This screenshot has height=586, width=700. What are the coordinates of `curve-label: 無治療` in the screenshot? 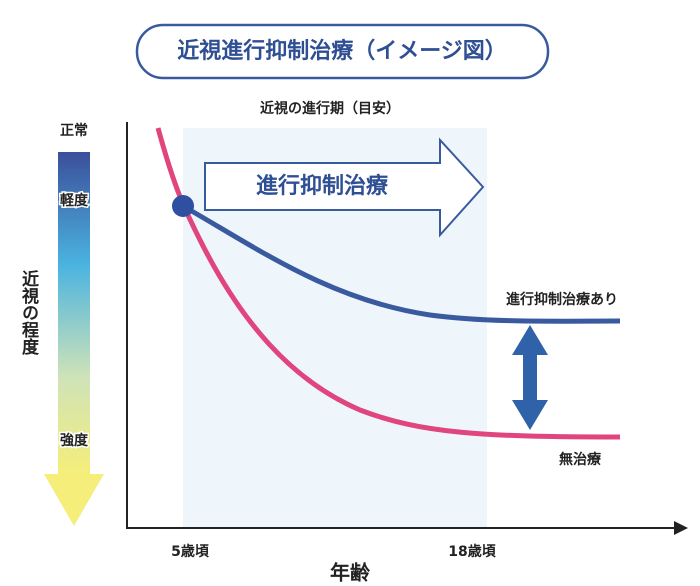 It's located at (580, 459).